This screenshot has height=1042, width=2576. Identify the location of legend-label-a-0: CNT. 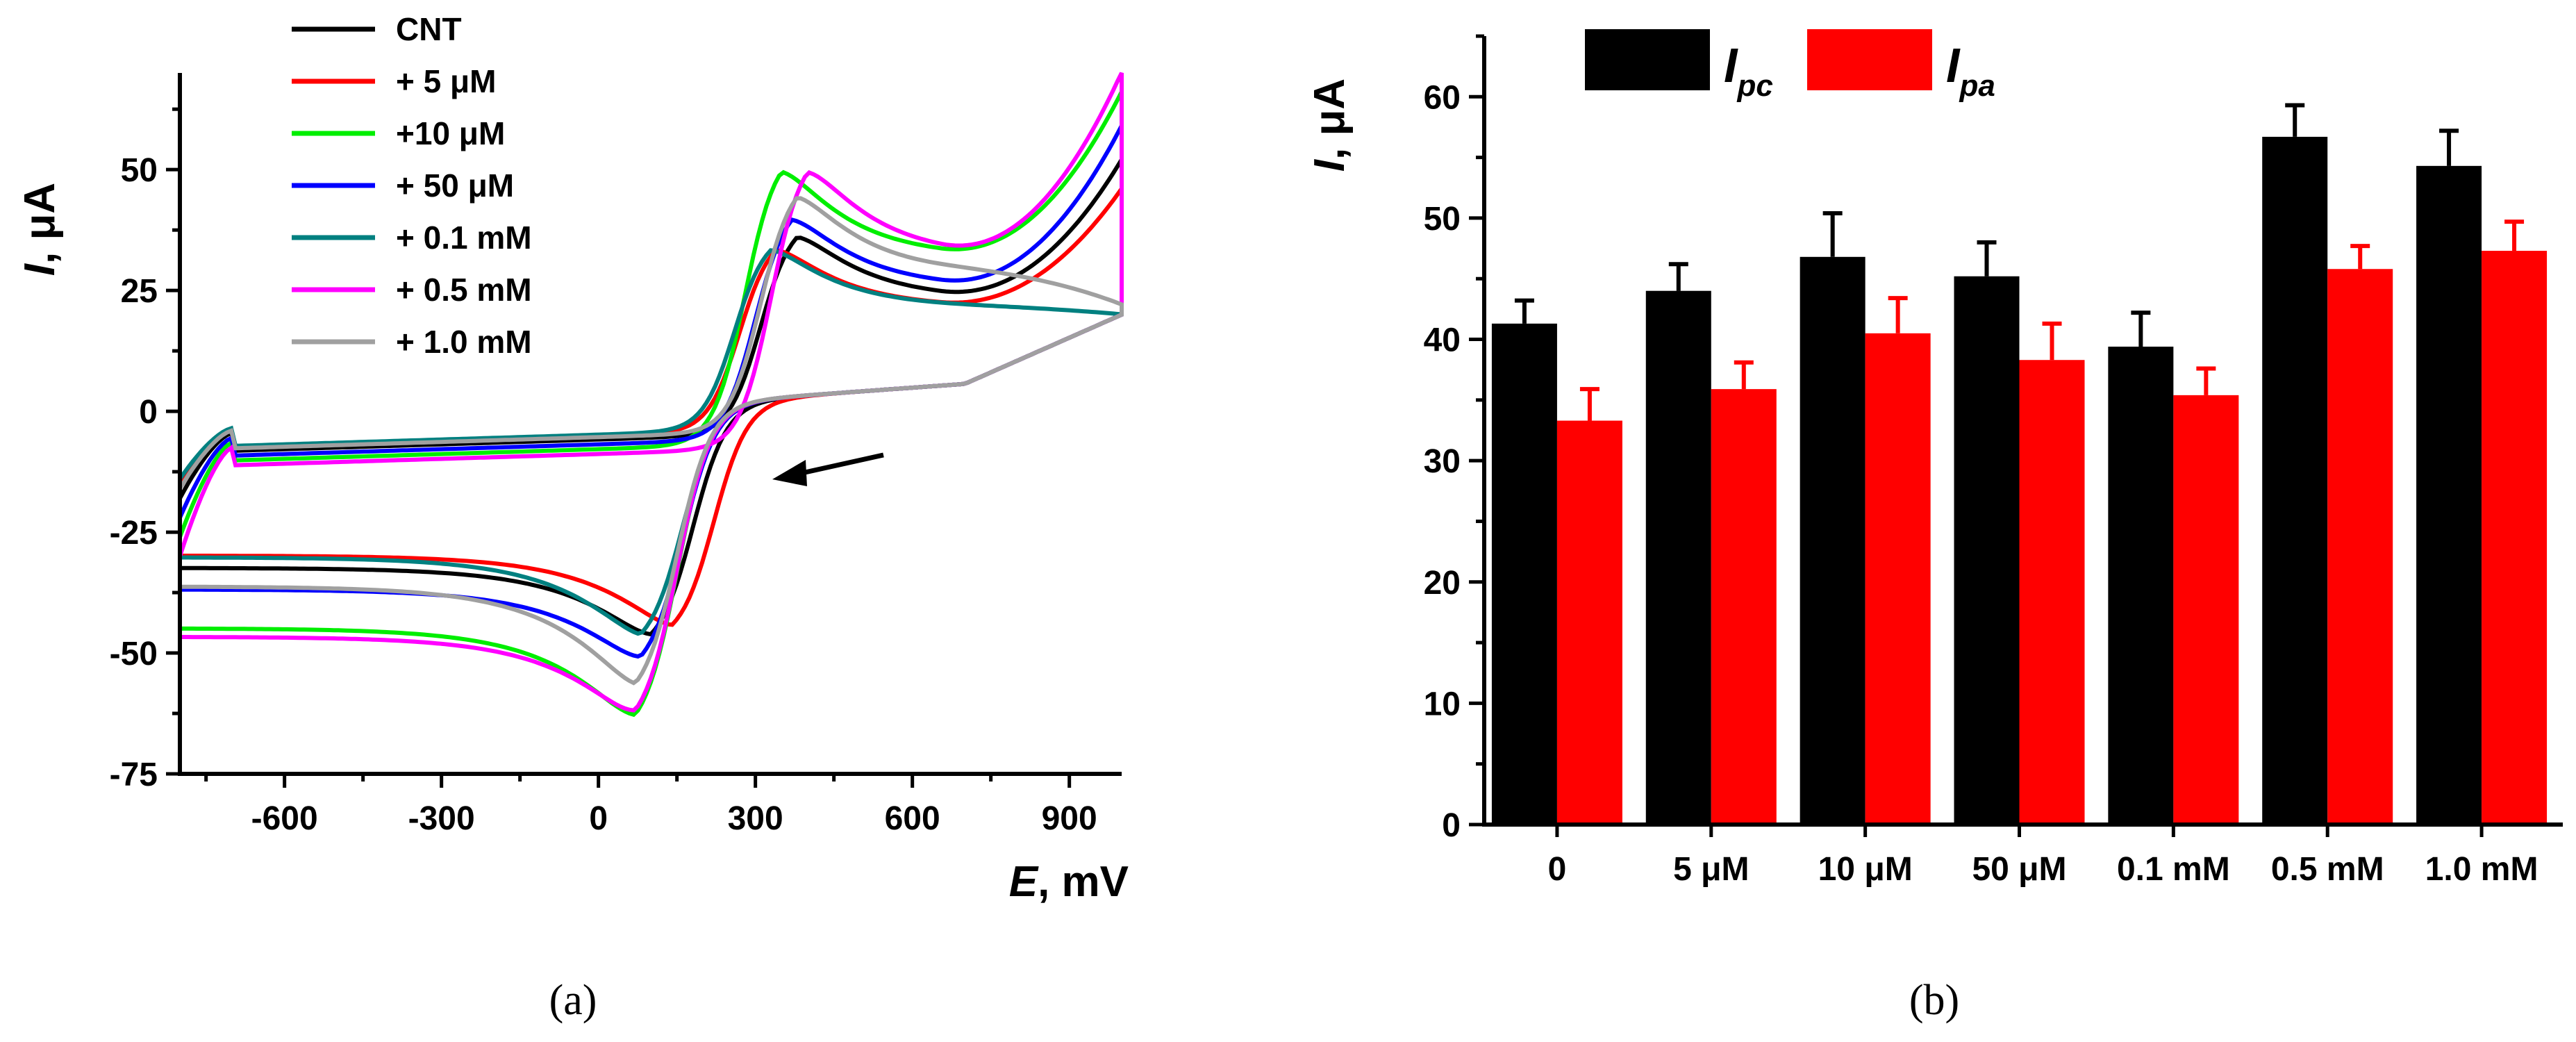
(429, 29).